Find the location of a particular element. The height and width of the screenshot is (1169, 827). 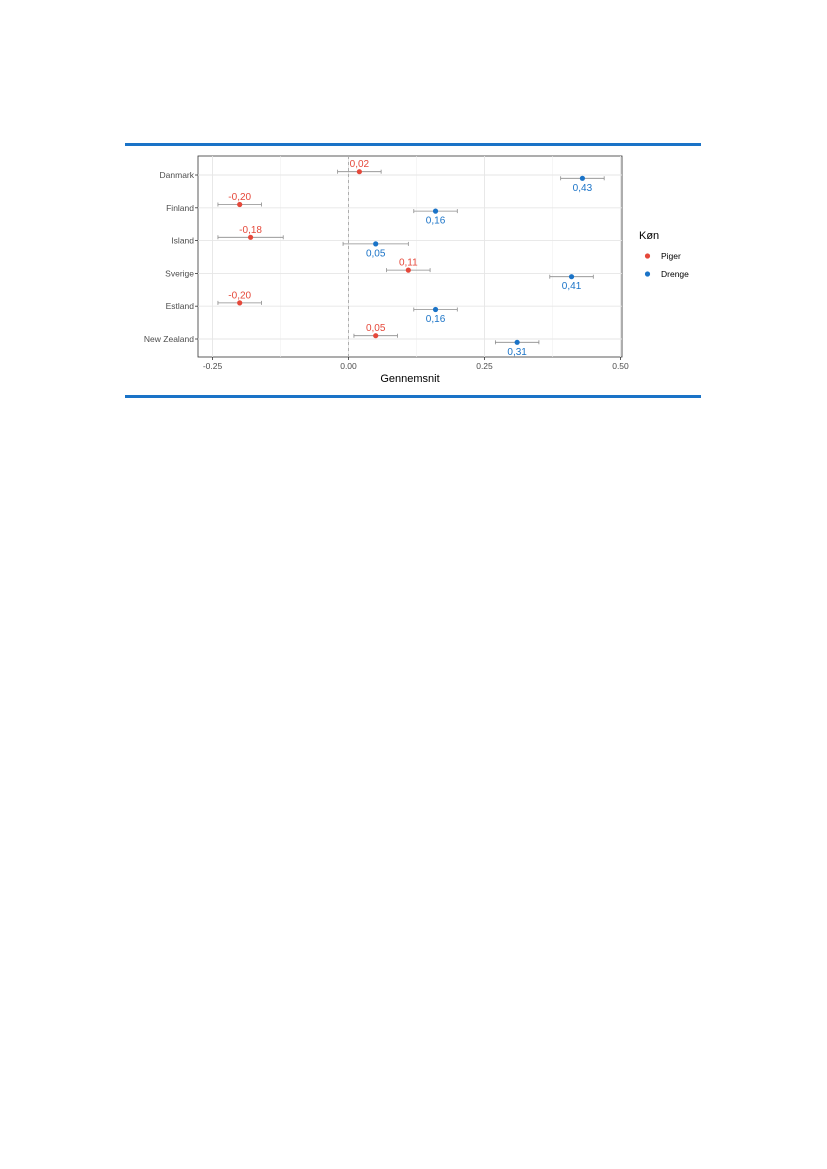

x-tick-label: 0.25 is located at coordinates (484, 366).